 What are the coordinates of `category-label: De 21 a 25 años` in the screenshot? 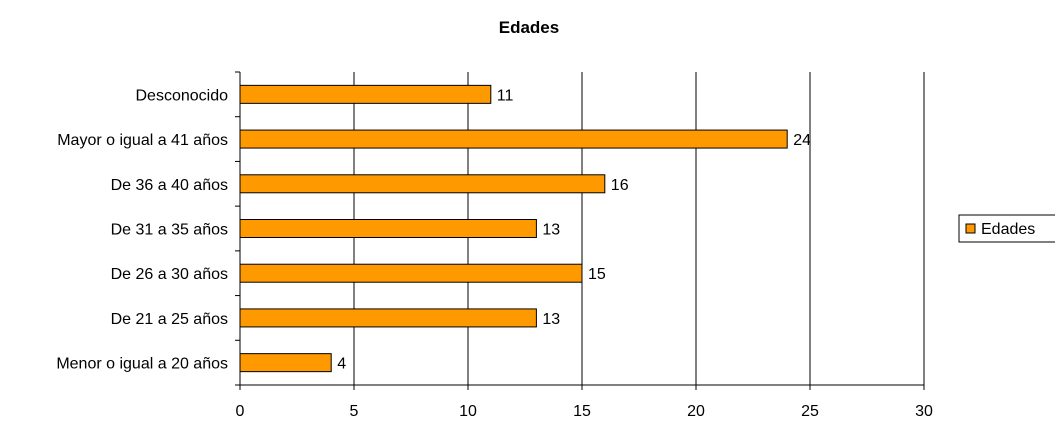 It's located at (169, 319).